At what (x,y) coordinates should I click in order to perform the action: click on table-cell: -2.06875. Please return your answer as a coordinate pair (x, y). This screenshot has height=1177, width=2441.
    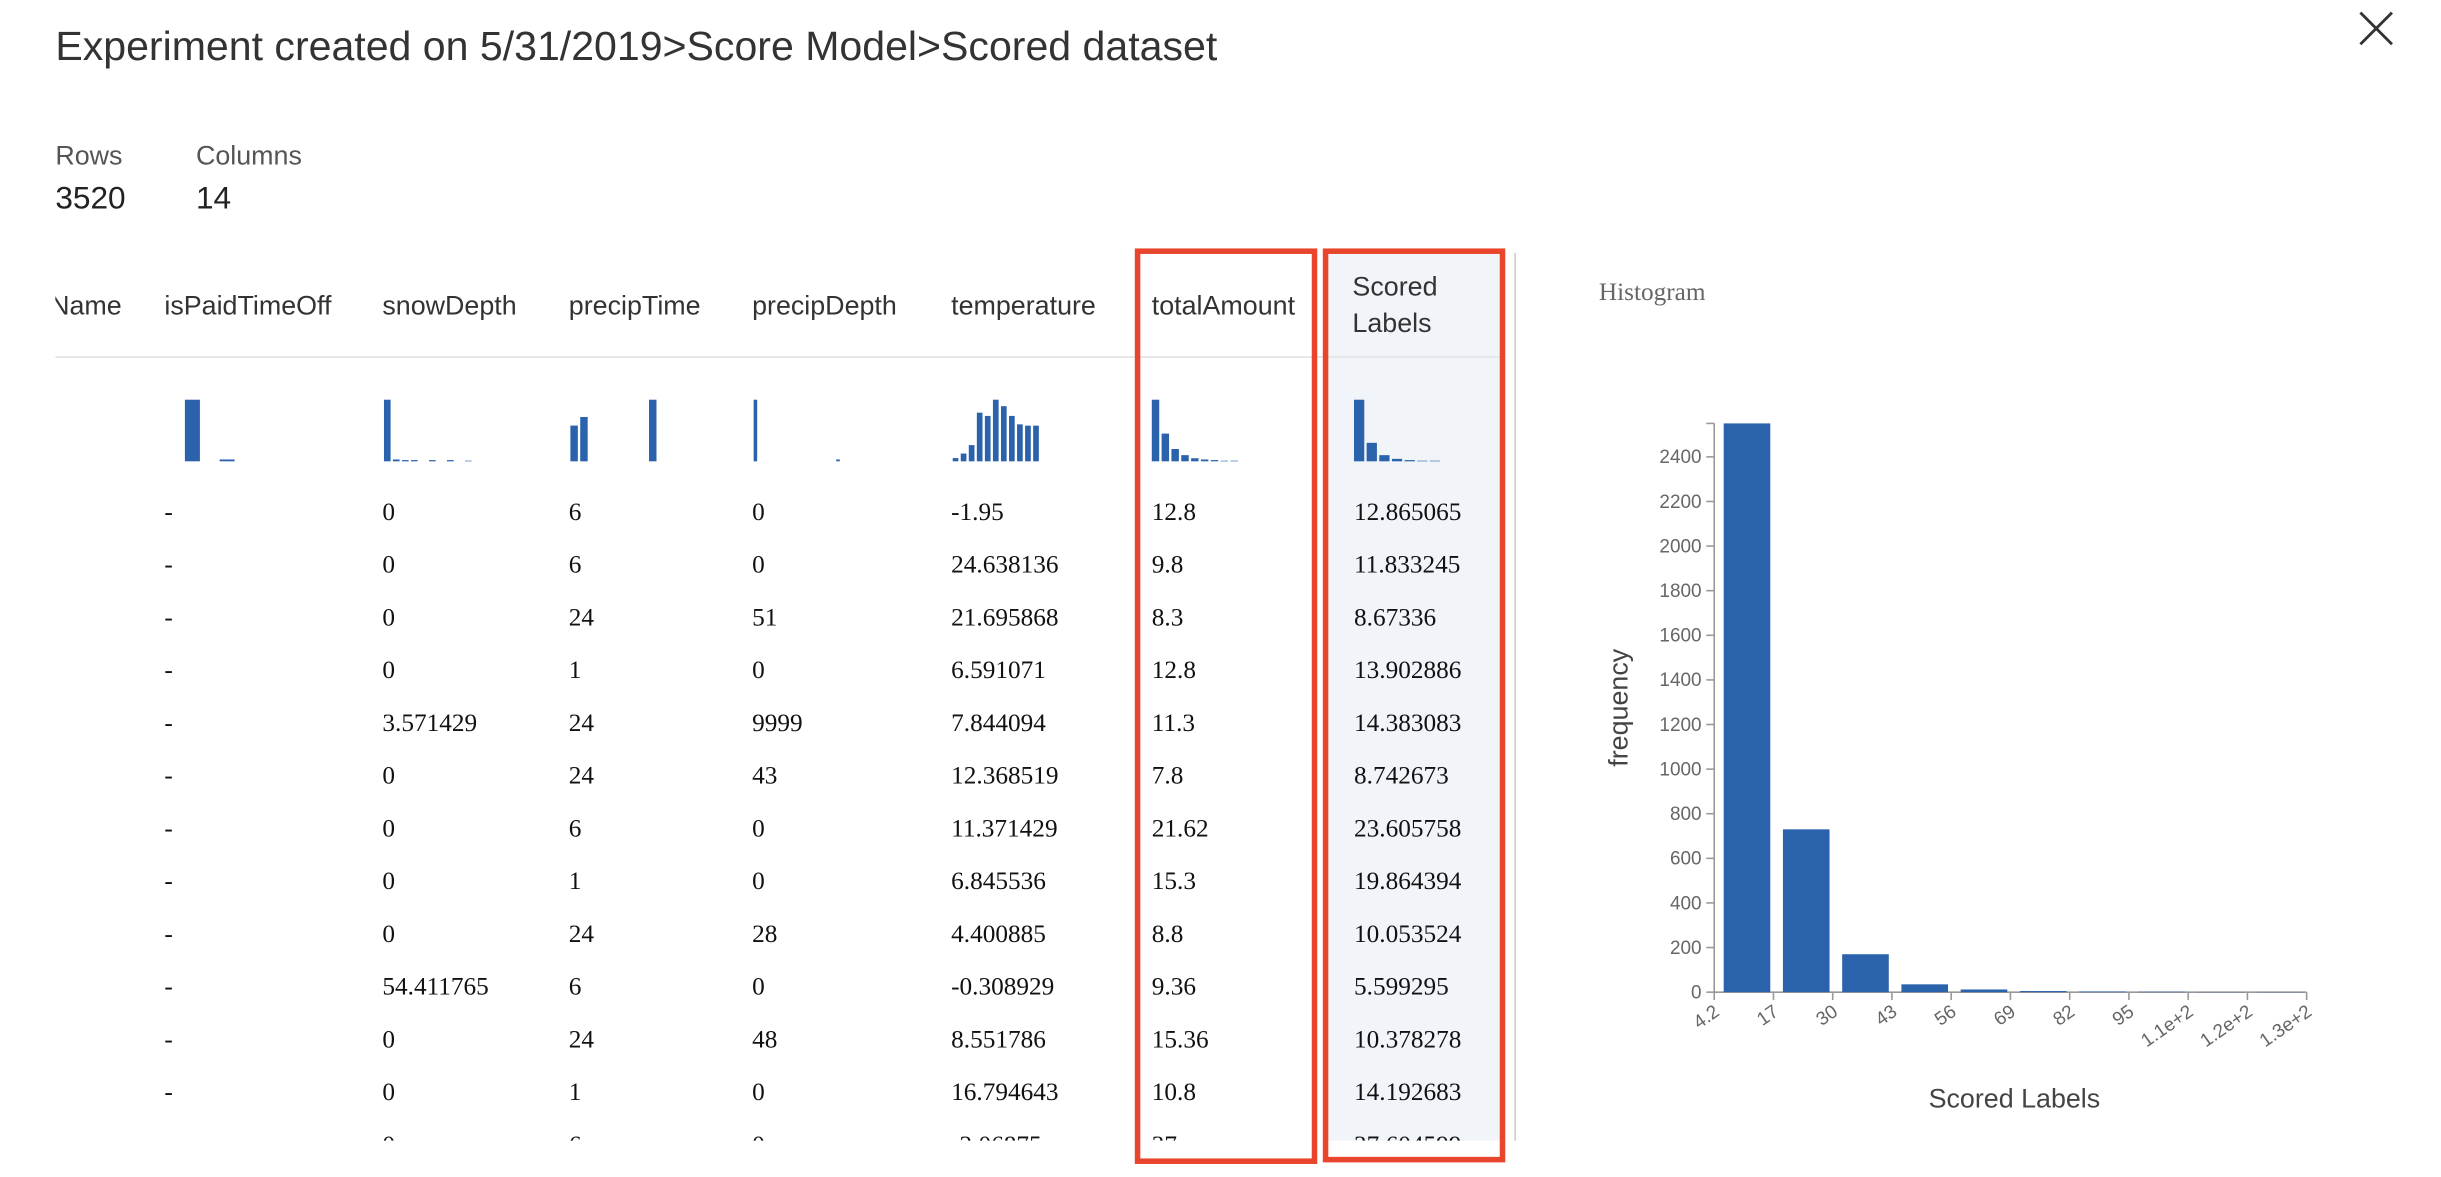
    Looking at the image, I should click on (996, 1145).